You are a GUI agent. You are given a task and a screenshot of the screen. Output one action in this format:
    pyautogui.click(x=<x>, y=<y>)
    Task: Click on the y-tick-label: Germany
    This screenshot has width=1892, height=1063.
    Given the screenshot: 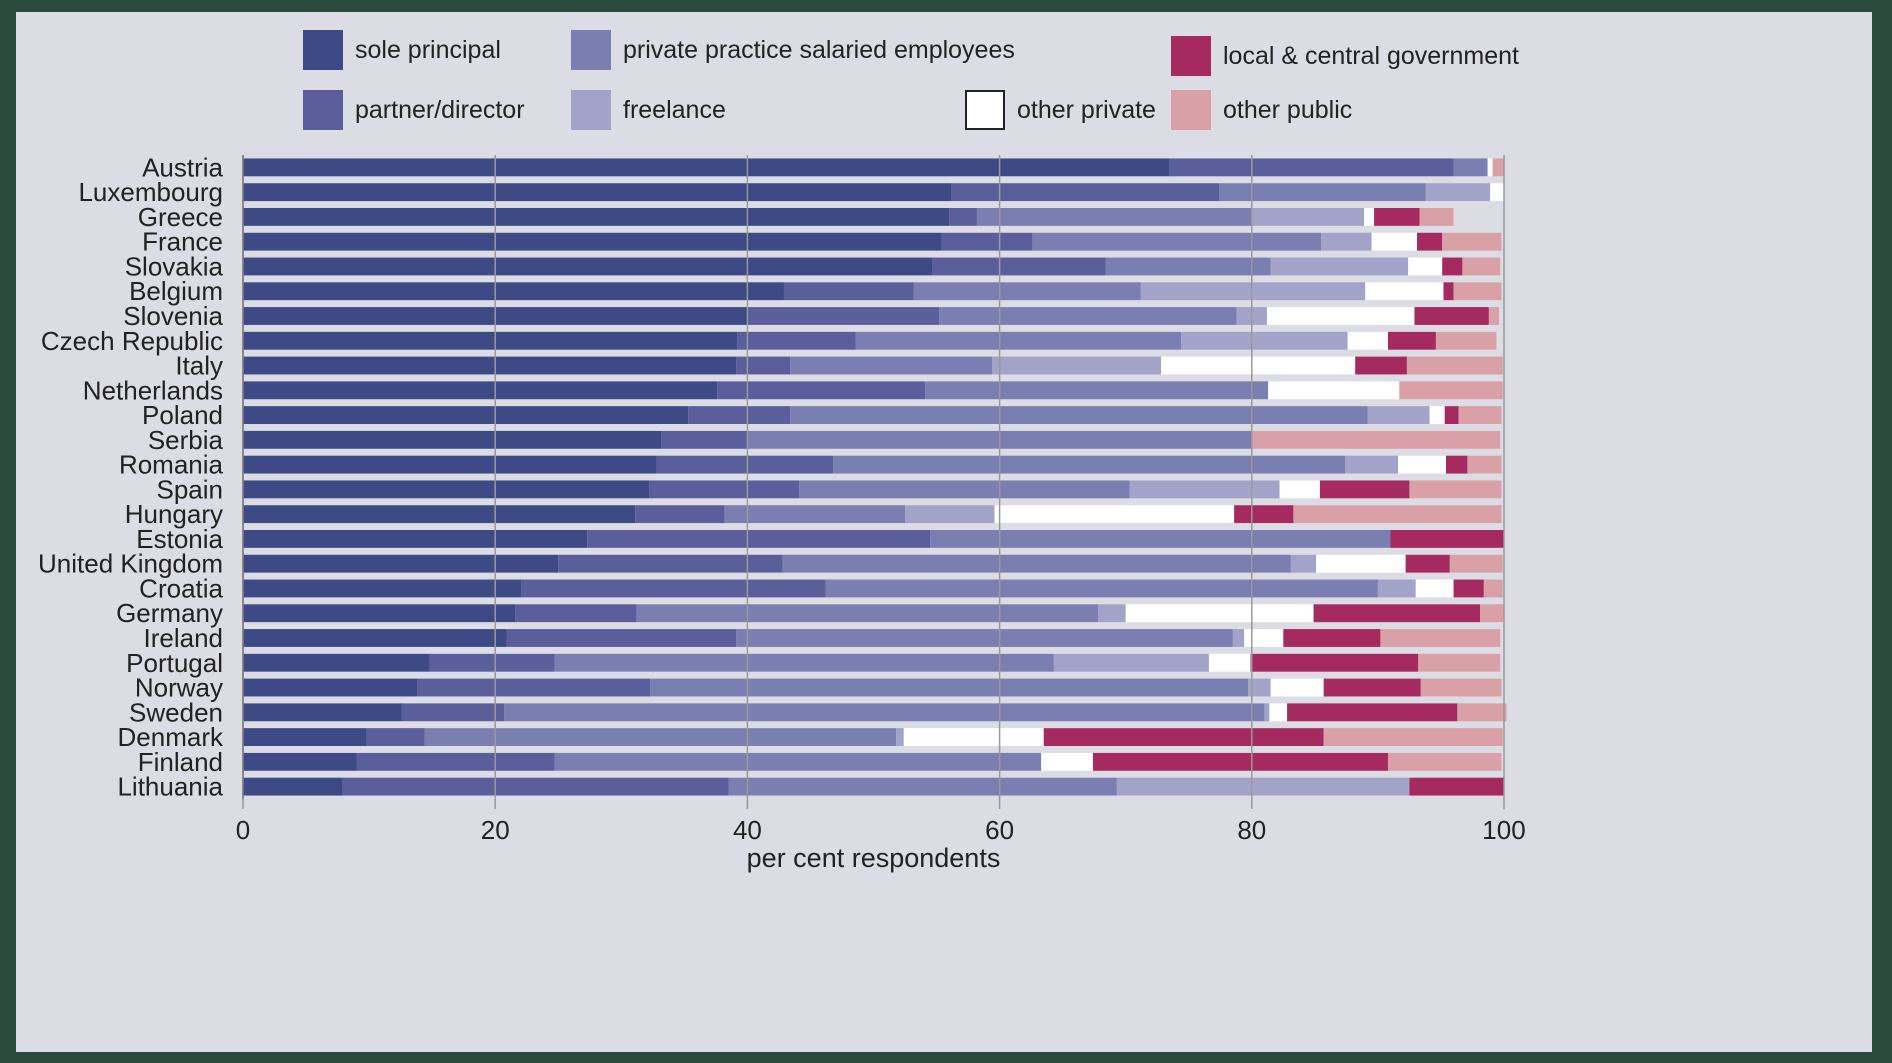 What is the action you would take?
    pyautogui.click(x=169, y=613)
    